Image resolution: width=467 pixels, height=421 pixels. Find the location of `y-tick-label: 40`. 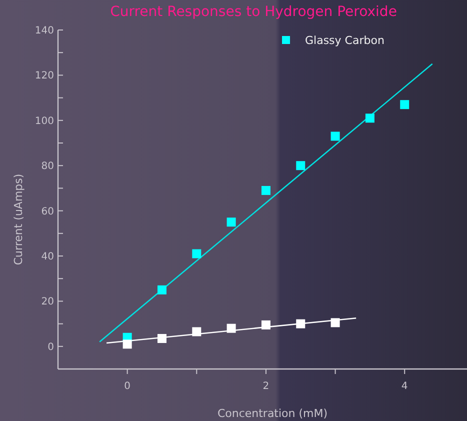

y-tick-label: 40 is located at coordinates (47, 257).